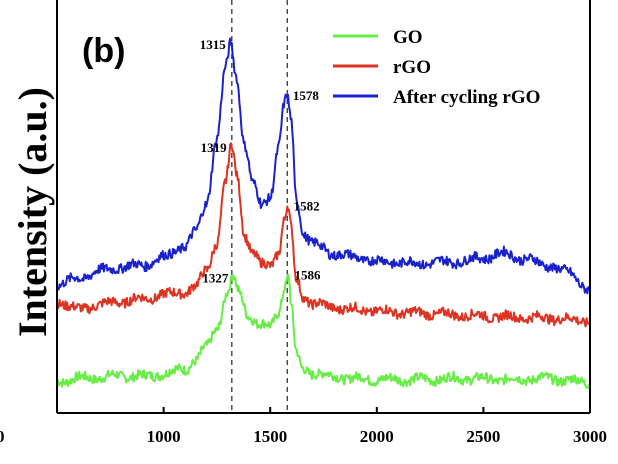 Image resolution: width=618 pixels, height=464 pixels. Describe the element at coordinates (215, 278) in the screenshot. I see `peak-label-4: 1327` at that location.